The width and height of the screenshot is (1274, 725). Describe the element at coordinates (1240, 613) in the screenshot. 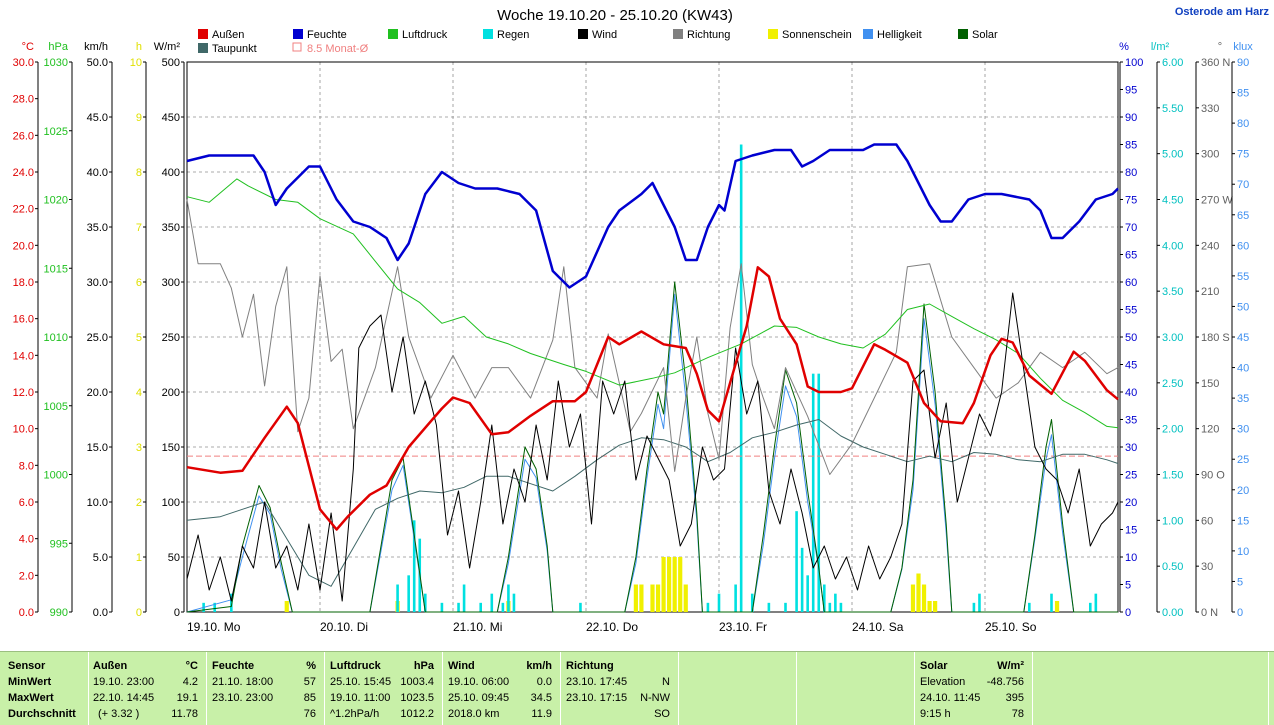

I see `axis-tick-label: 0` at that location.